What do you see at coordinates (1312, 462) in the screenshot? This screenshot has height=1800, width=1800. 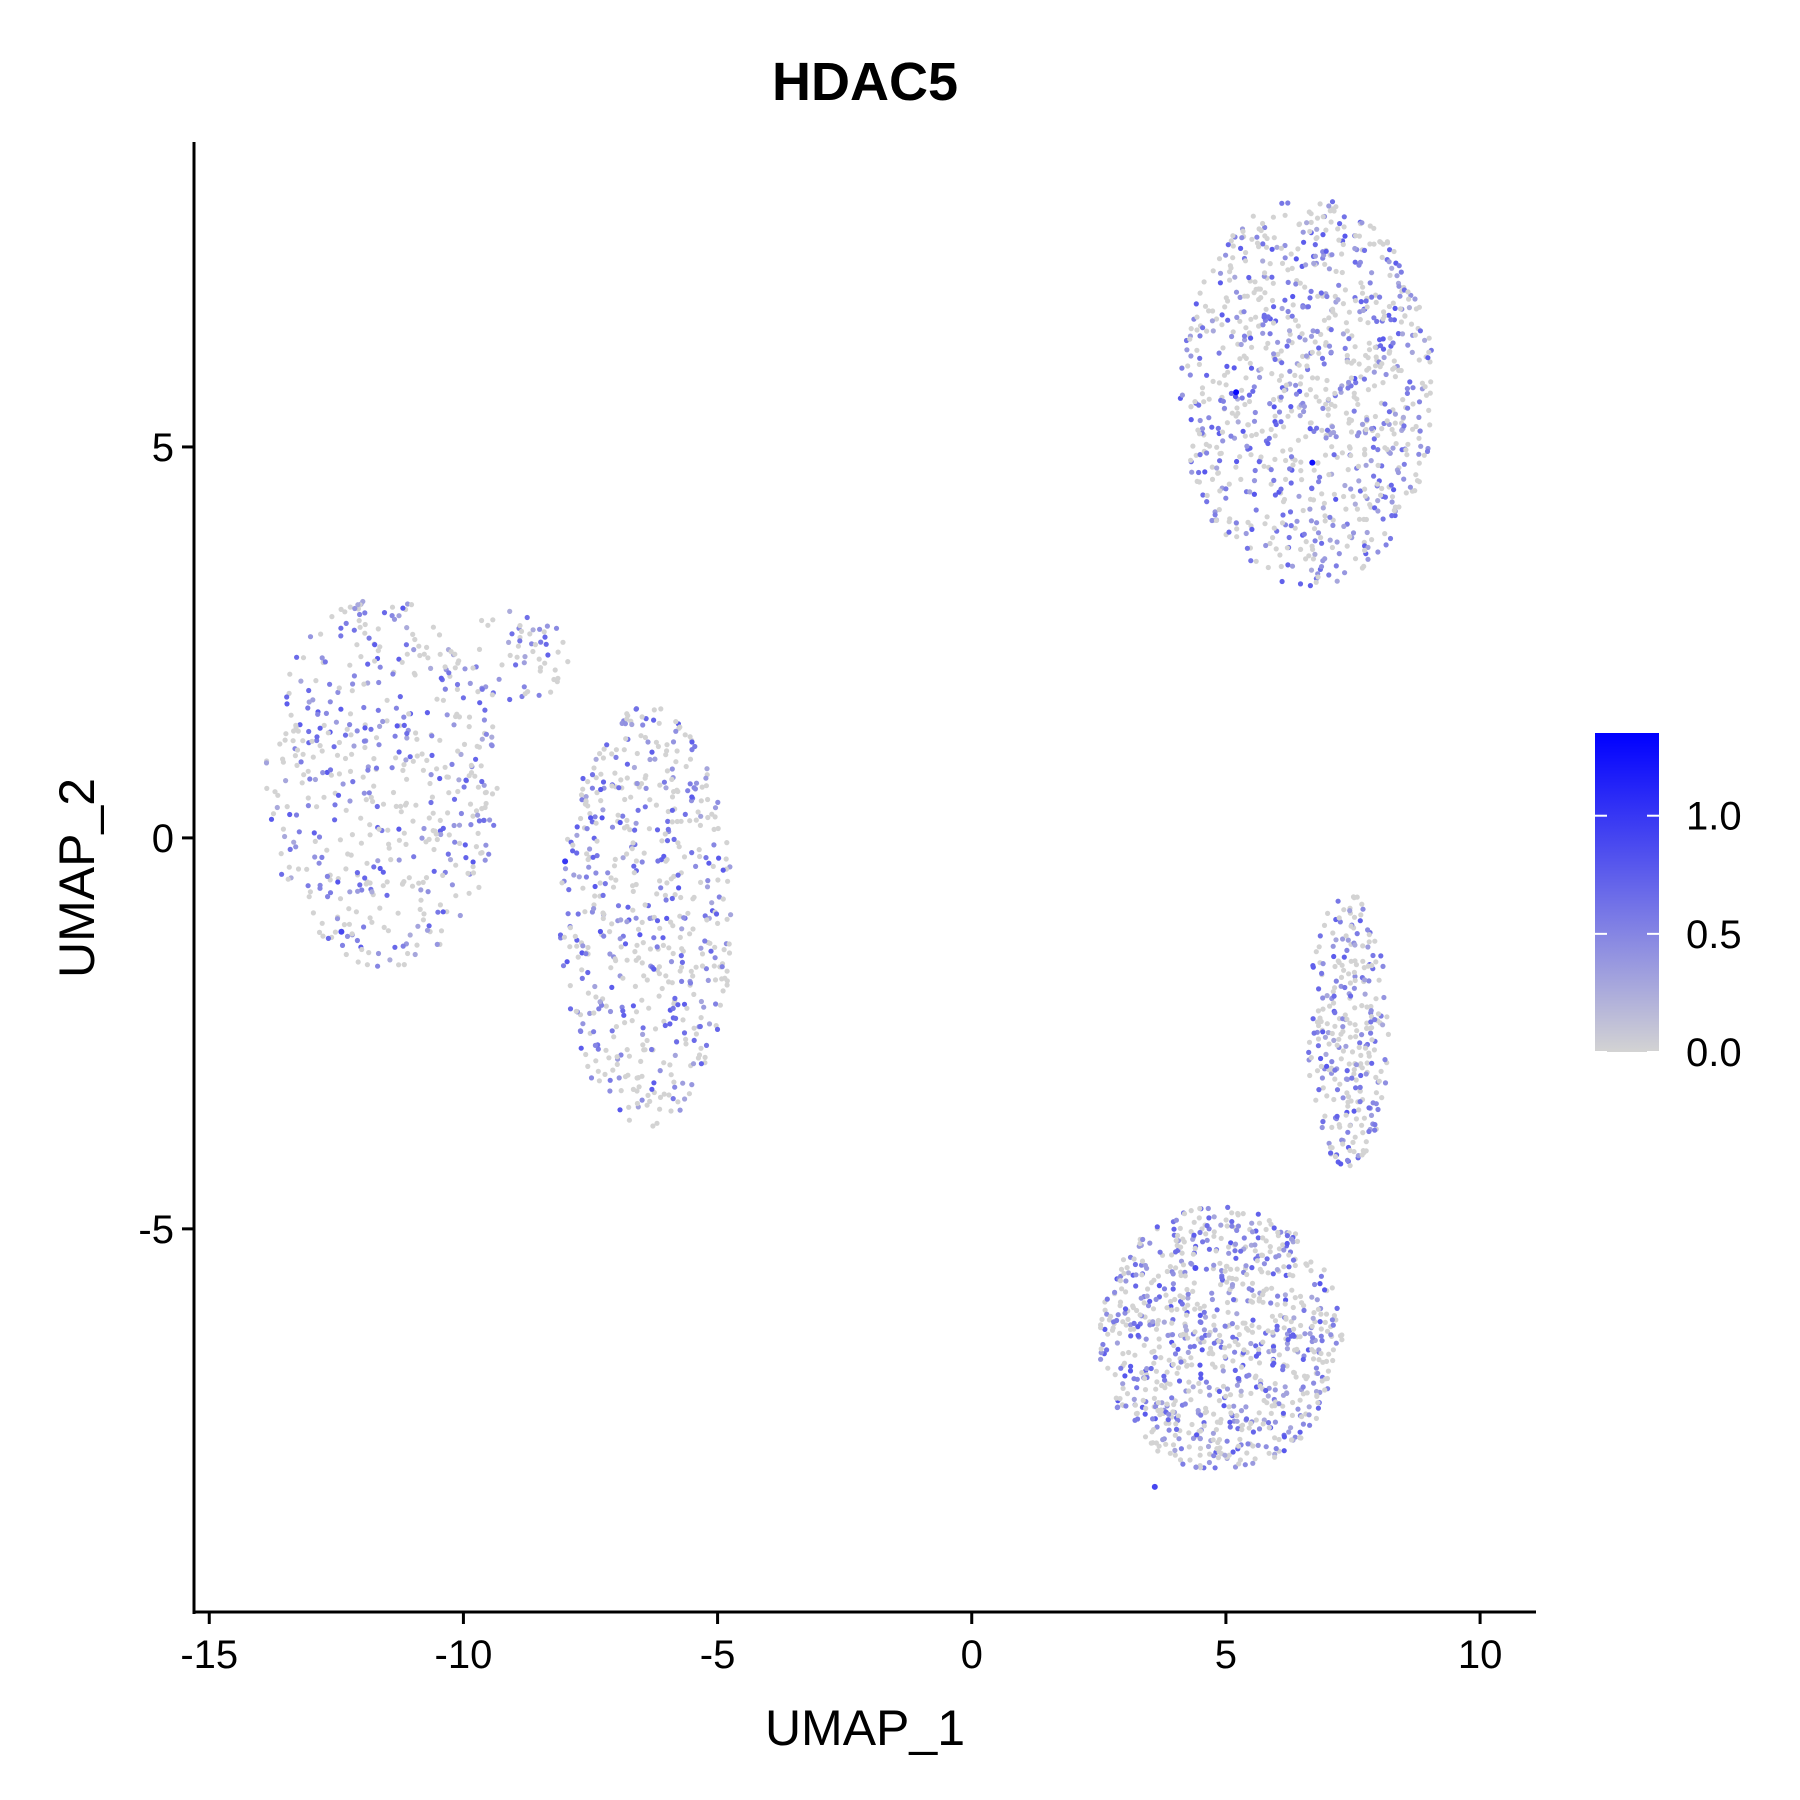 I see `high-expression-point` at bounding box center [1312, 462].